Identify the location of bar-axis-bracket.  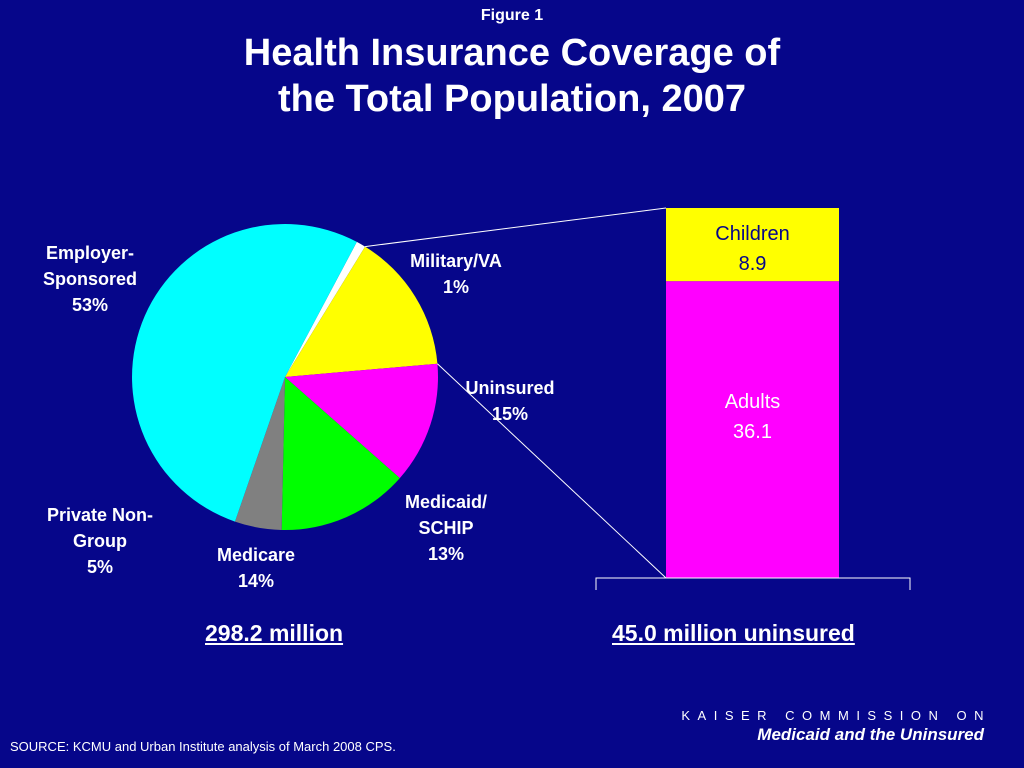
(753, 583).